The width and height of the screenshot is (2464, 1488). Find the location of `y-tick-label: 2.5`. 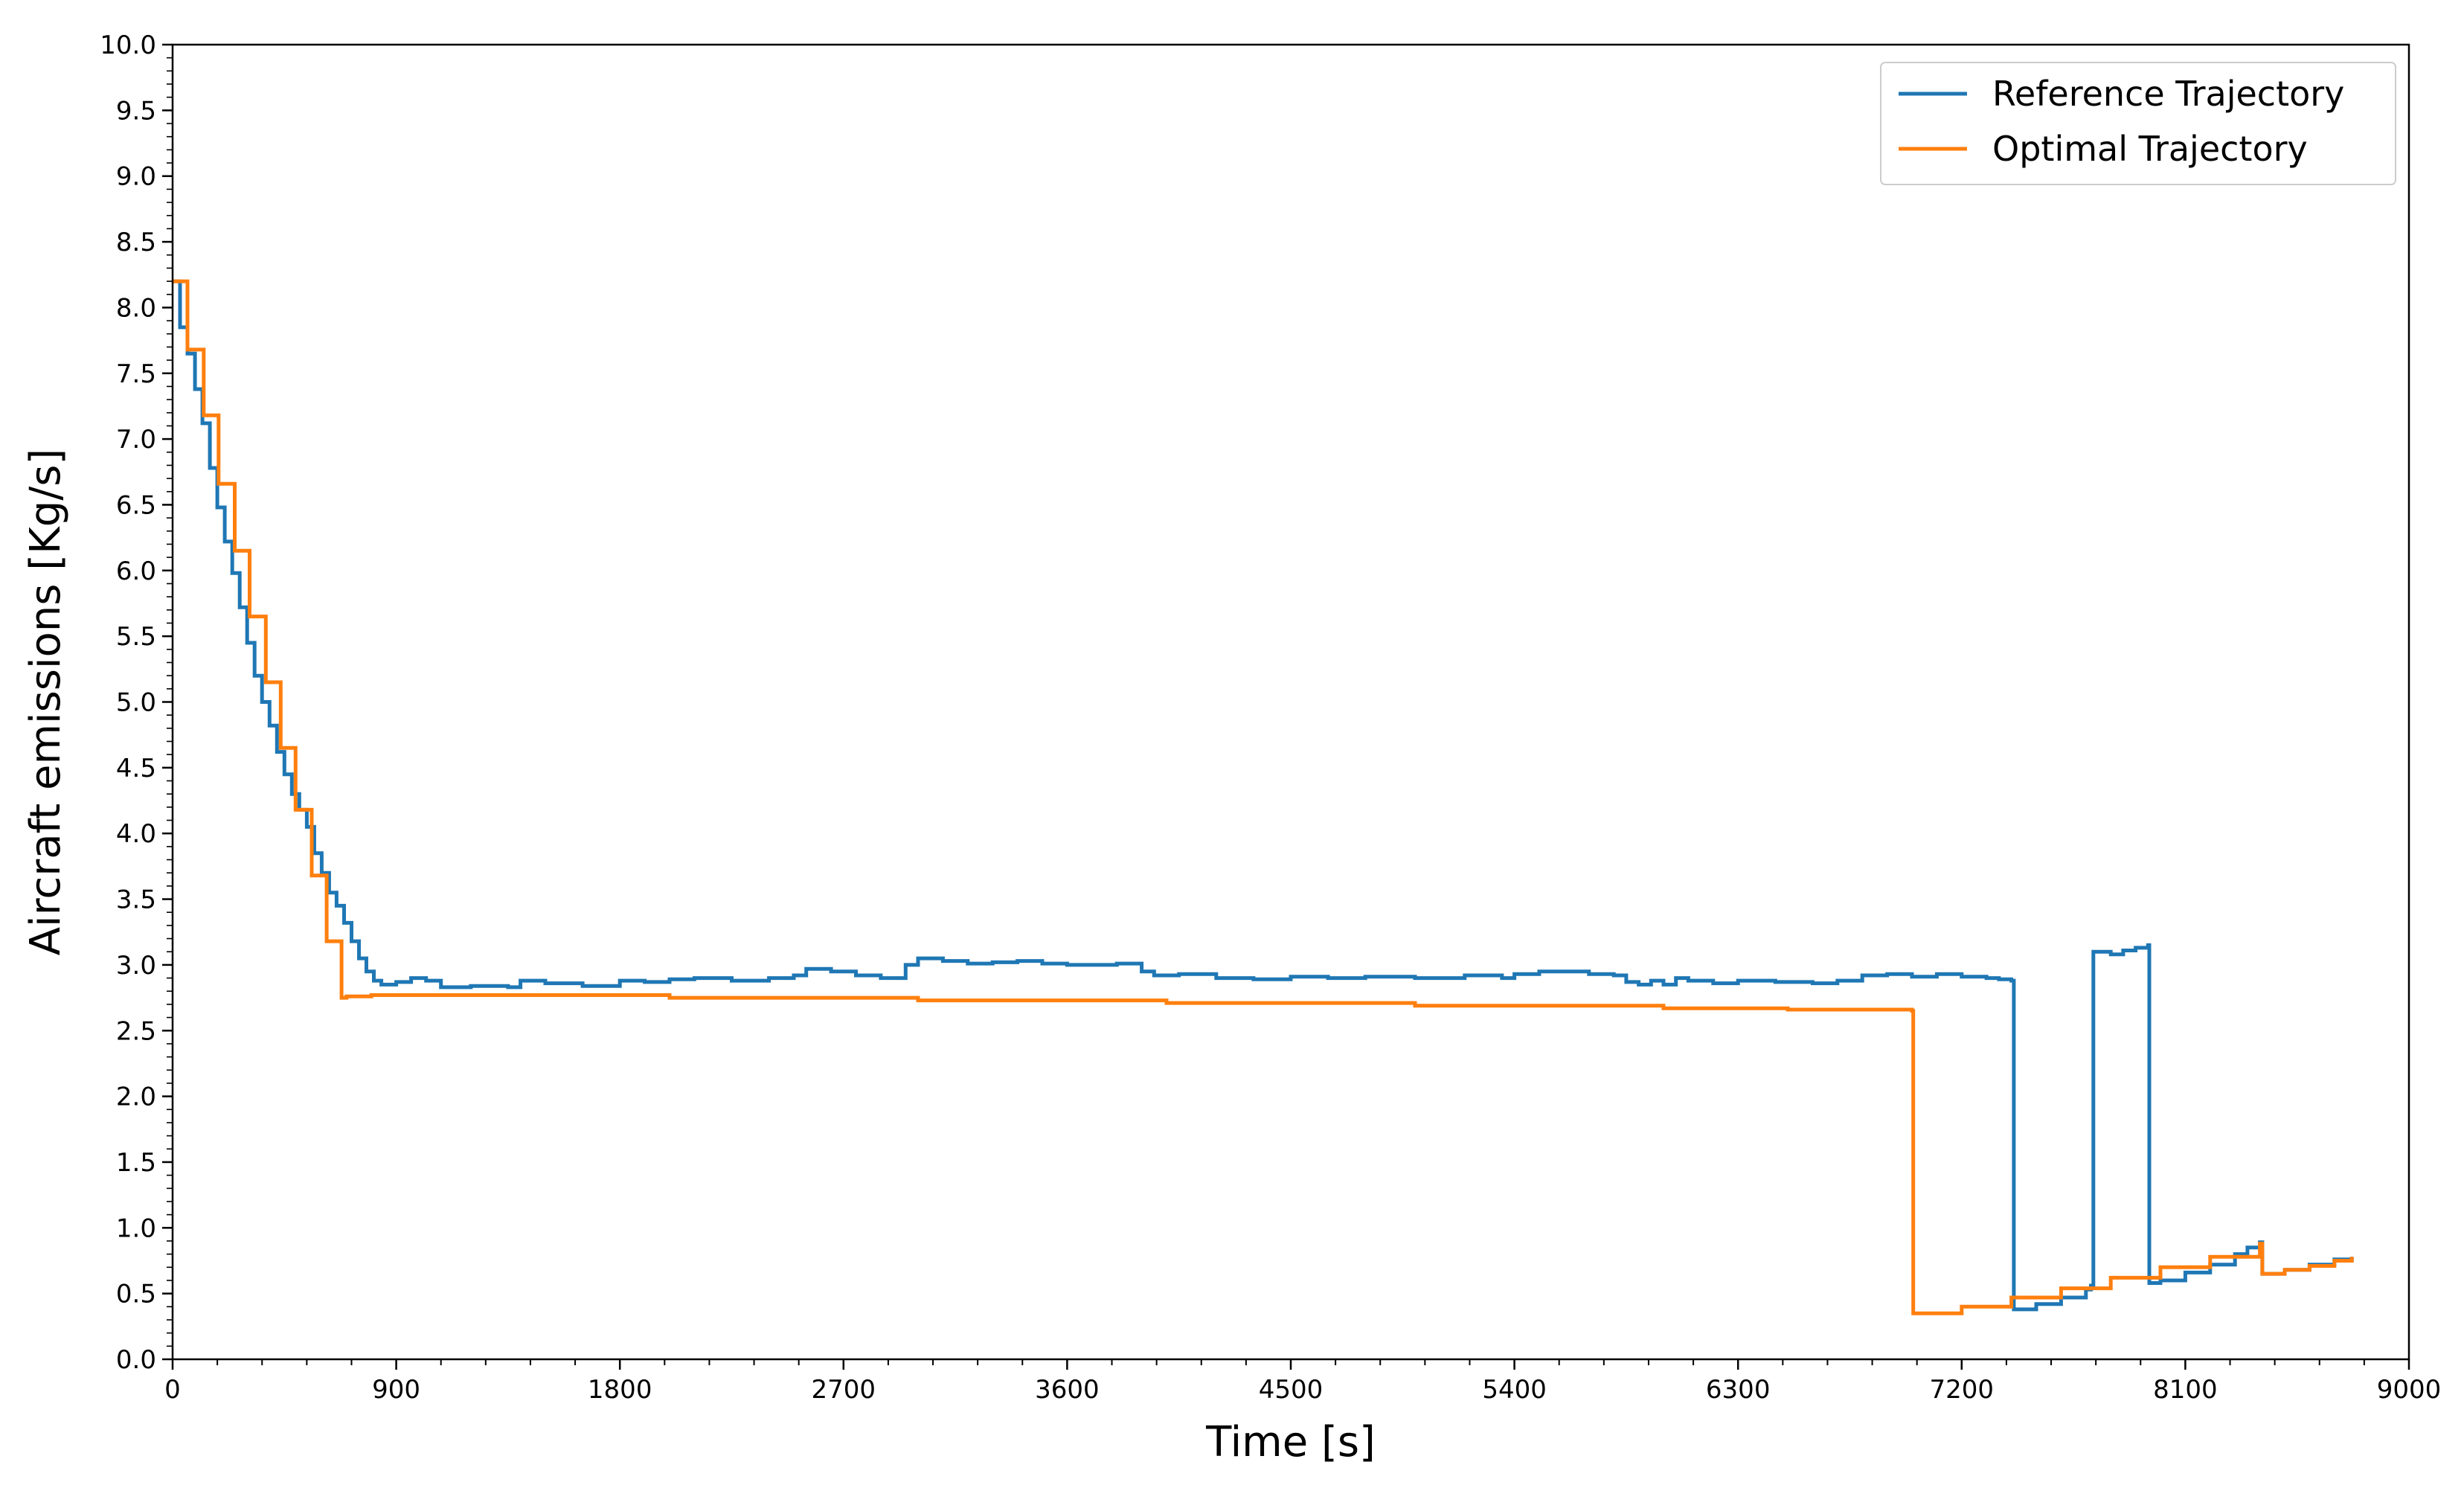

y-tick-label: 2.5 is located at coordinates (136, 1031).